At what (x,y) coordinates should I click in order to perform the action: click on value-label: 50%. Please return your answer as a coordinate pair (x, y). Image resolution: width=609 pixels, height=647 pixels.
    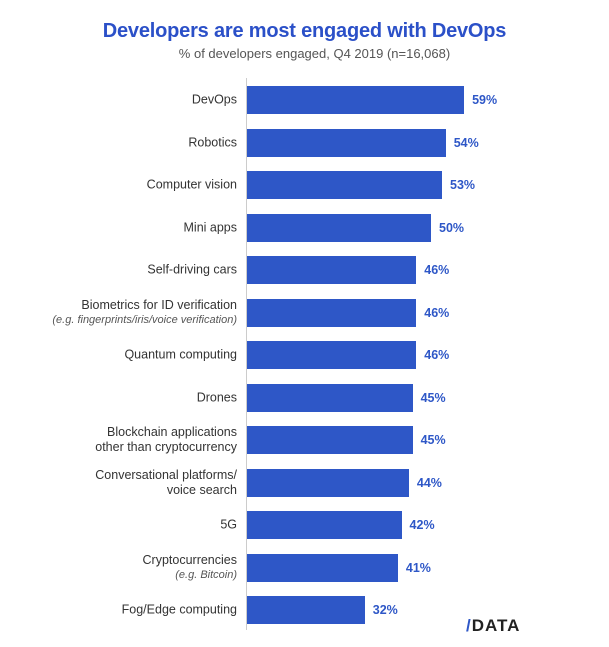
    Looking at the image, I should click on (452, 227).